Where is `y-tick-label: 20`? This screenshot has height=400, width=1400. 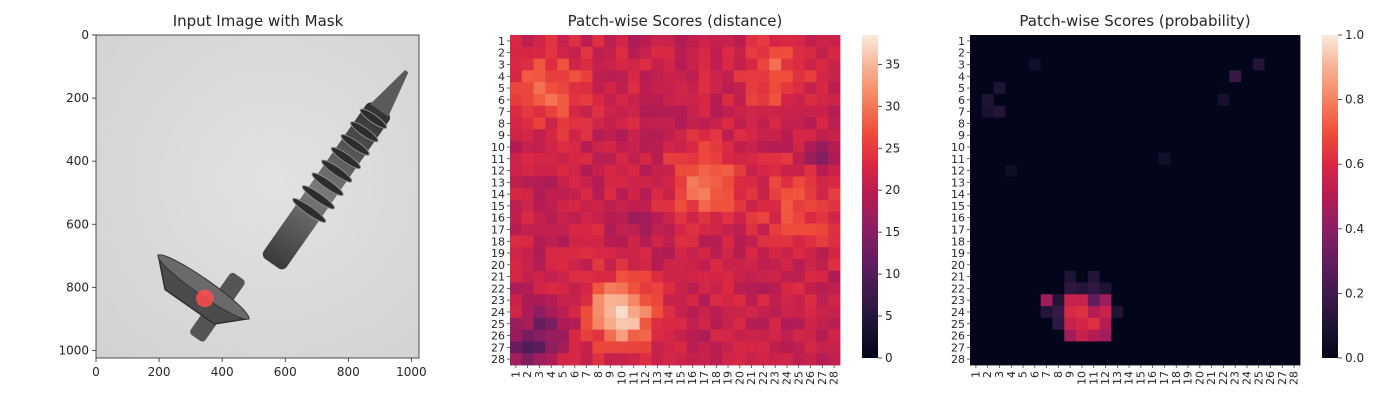
y-tick-label: 20 is located at coordinates (958, 265).